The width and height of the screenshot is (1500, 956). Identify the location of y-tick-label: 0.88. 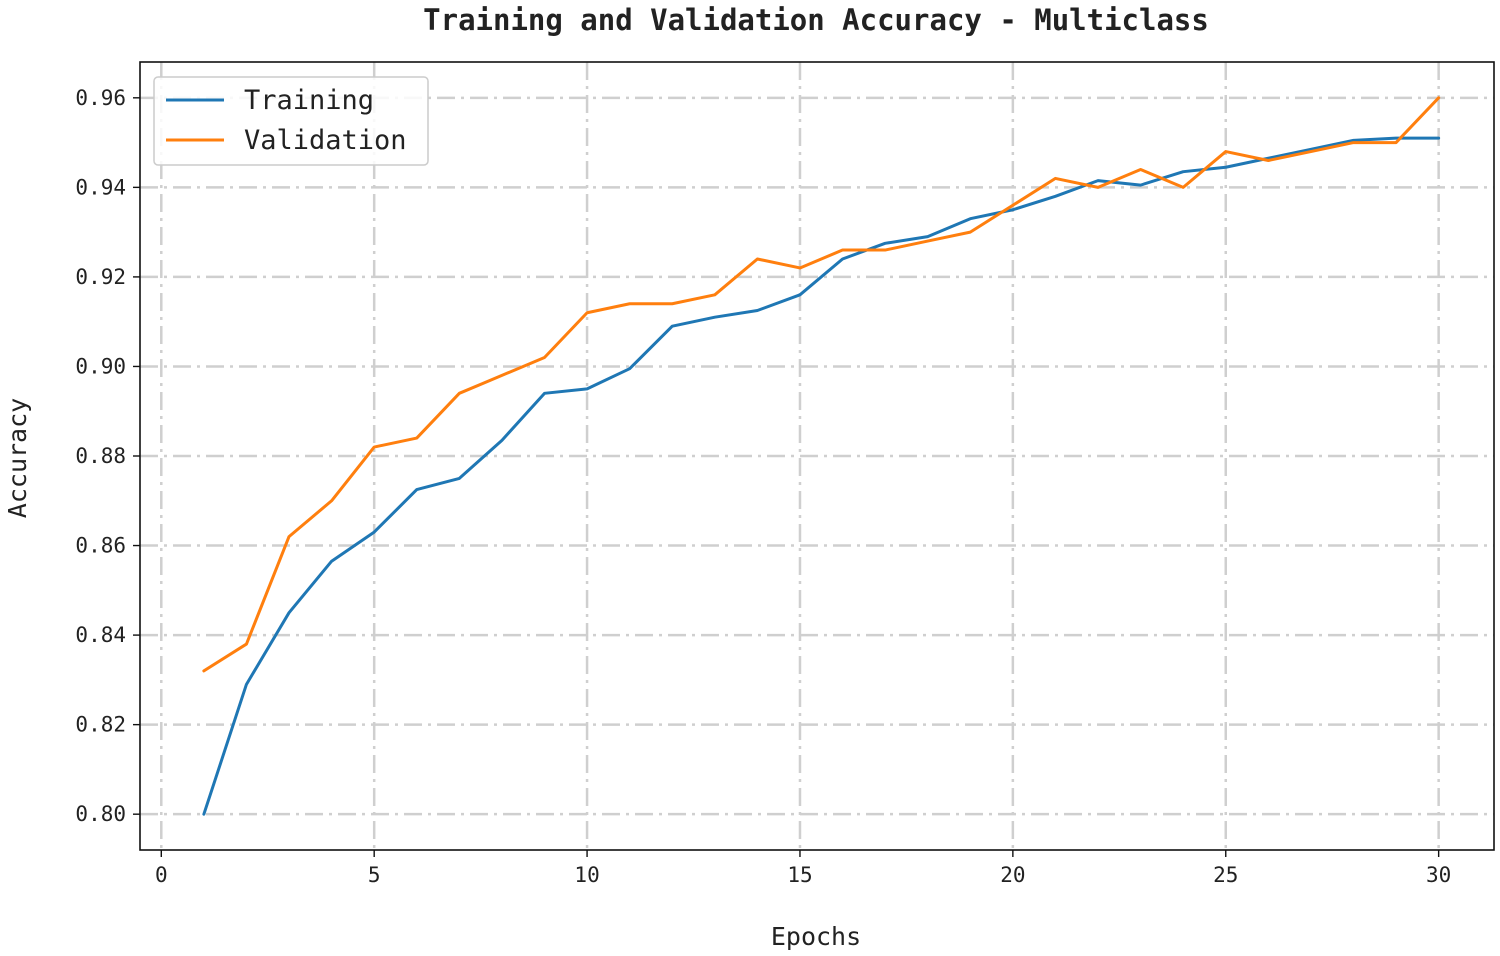
(100, 456).